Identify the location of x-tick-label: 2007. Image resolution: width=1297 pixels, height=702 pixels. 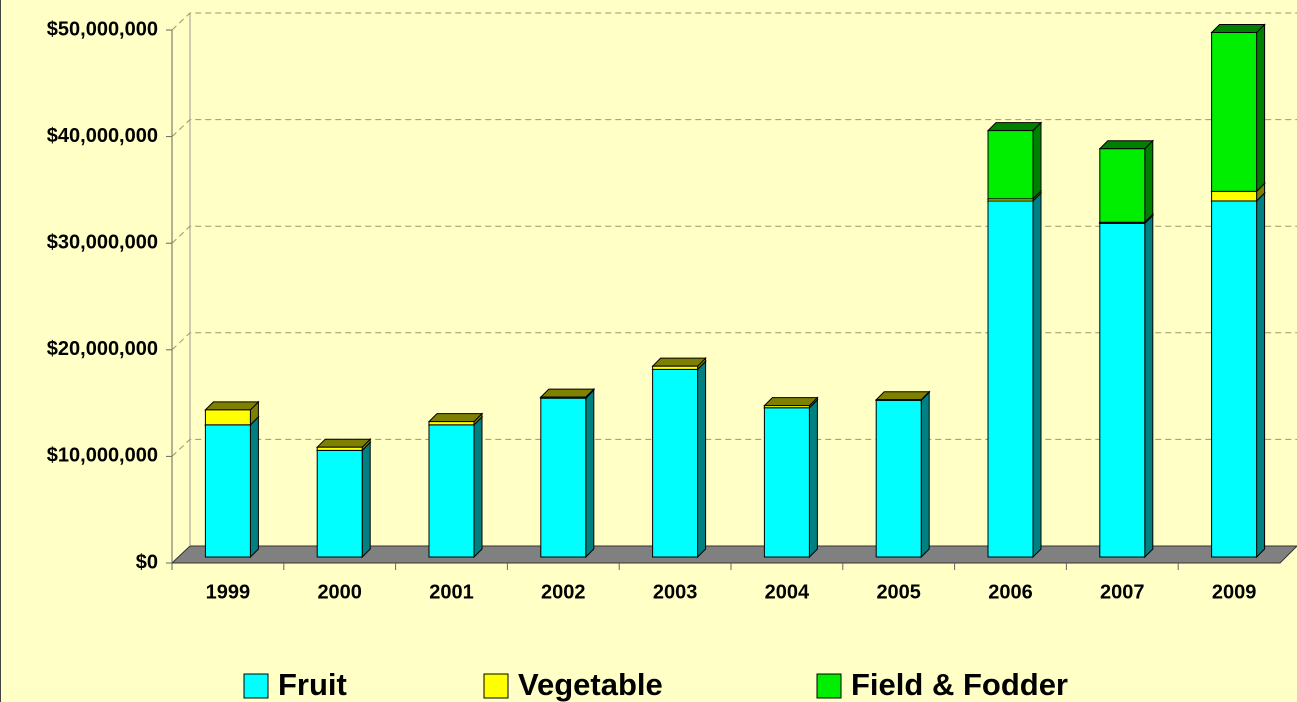
(1122, 592).